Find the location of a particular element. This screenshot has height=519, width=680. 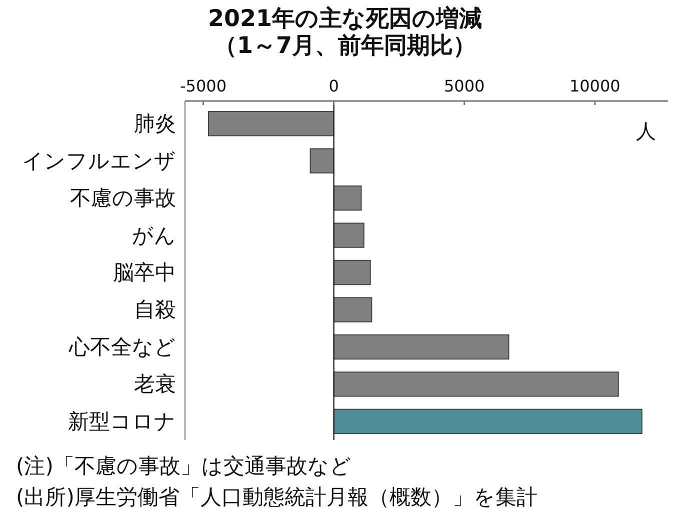

category: 肺炎 is located at coordinates (155, 124).